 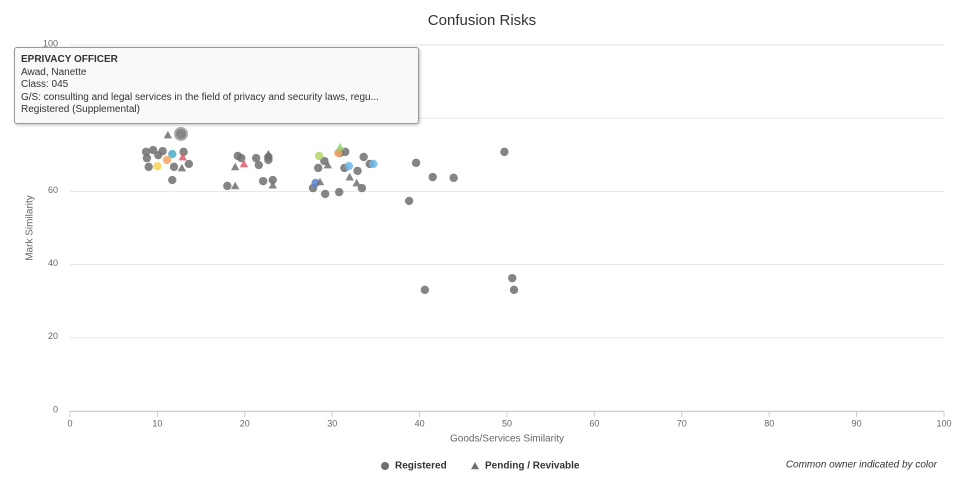 I want to click on x-tick-label: 80, so click(x=769, y=423).